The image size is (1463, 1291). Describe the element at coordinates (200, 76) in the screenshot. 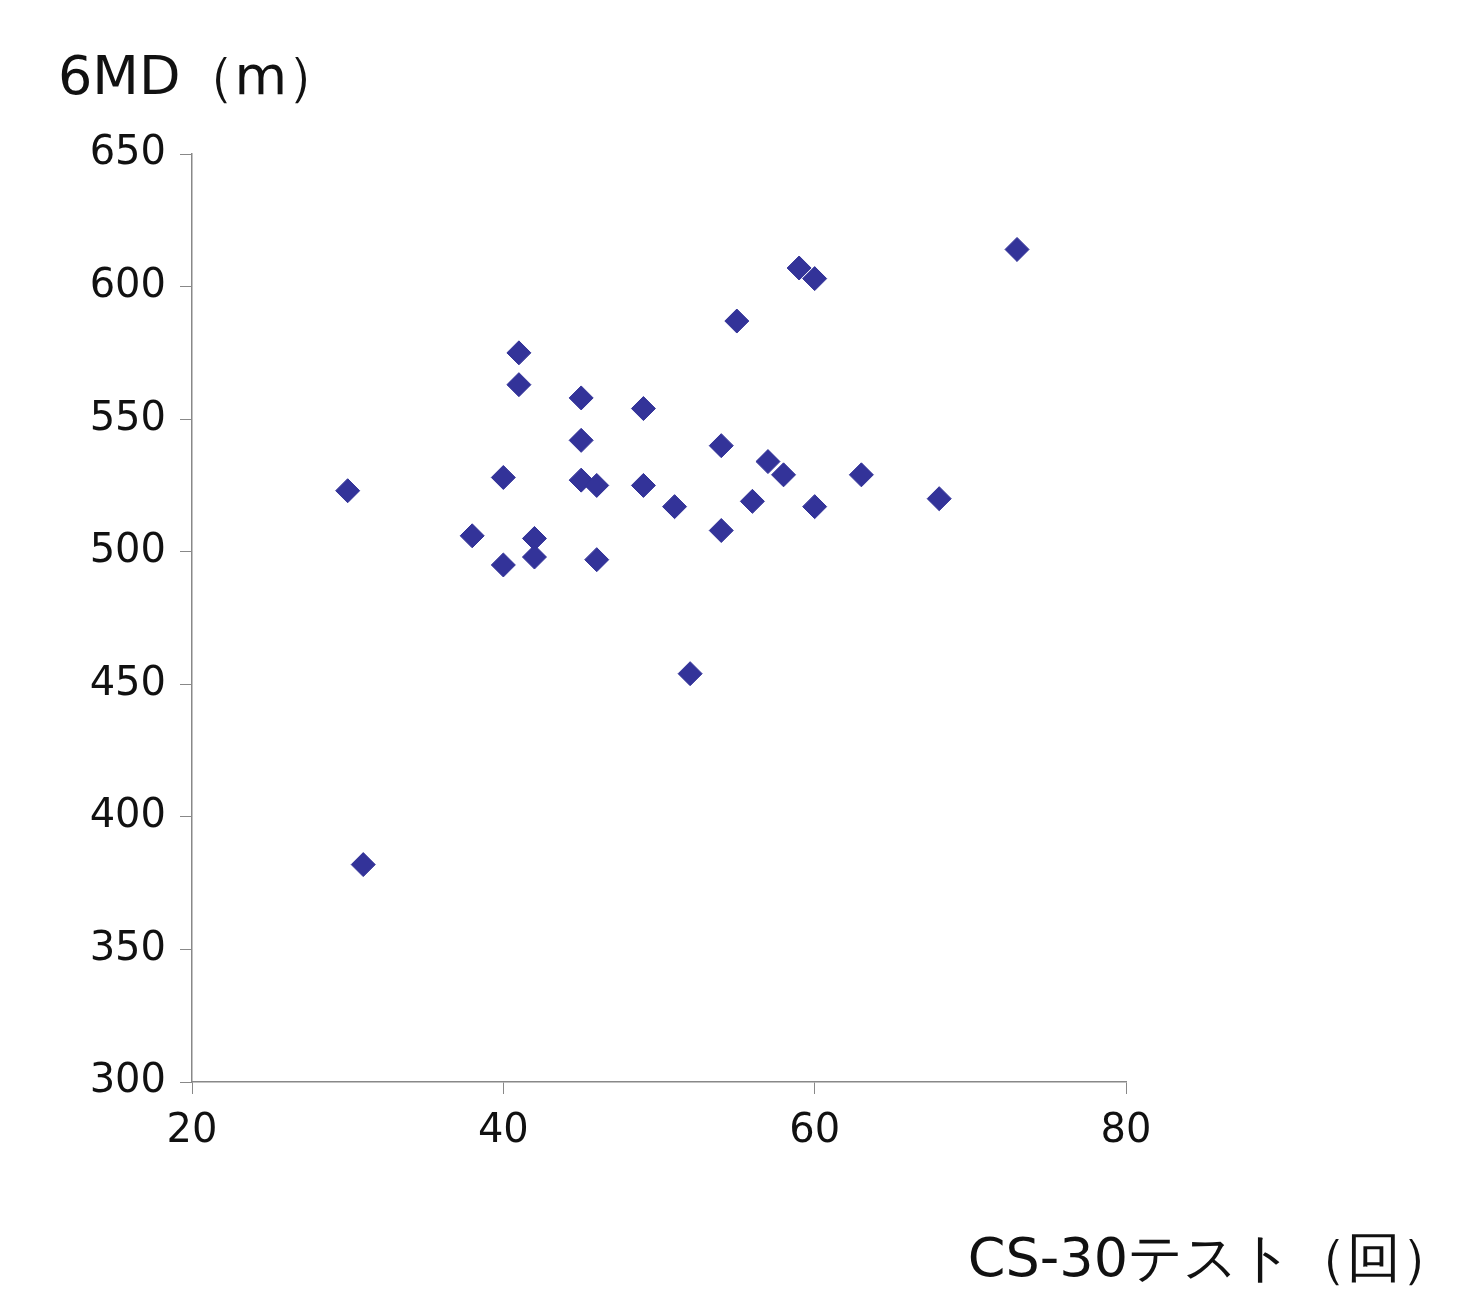

I see `y-axis-title: 6MD（m）` at that location.